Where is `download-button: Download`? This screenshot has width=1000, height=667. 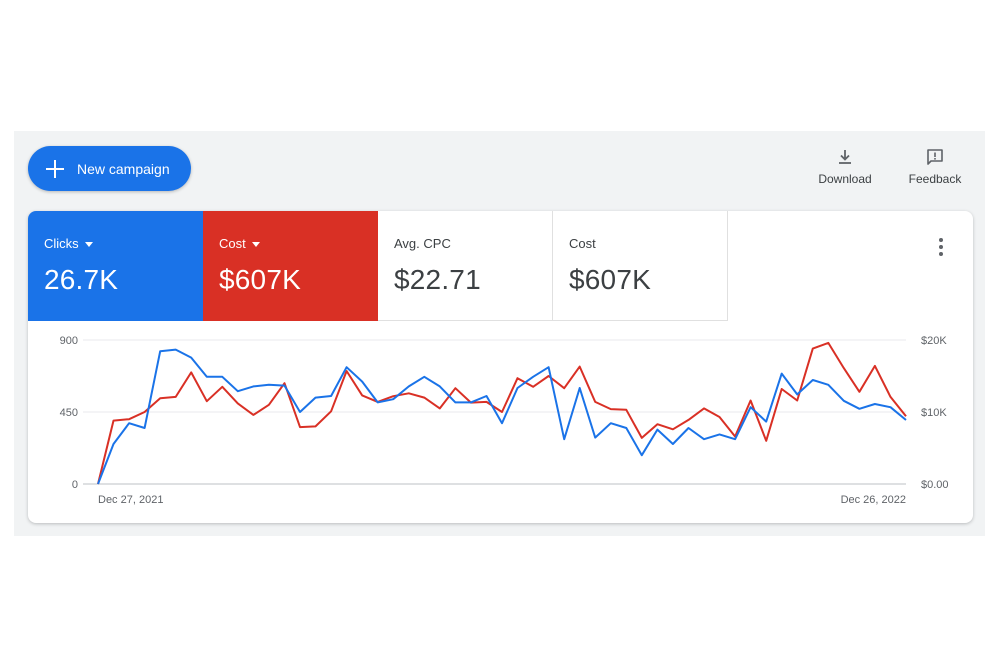 download-button: Download is located at coordinates (845, 167).